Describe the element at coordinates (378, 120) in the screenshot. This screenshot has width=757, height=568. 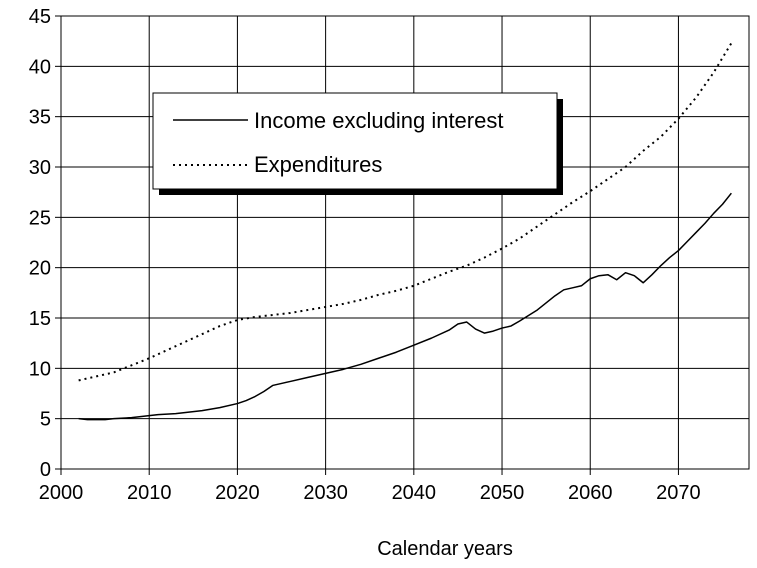
I see `legend-label-income: Income excluding interest` at that location.